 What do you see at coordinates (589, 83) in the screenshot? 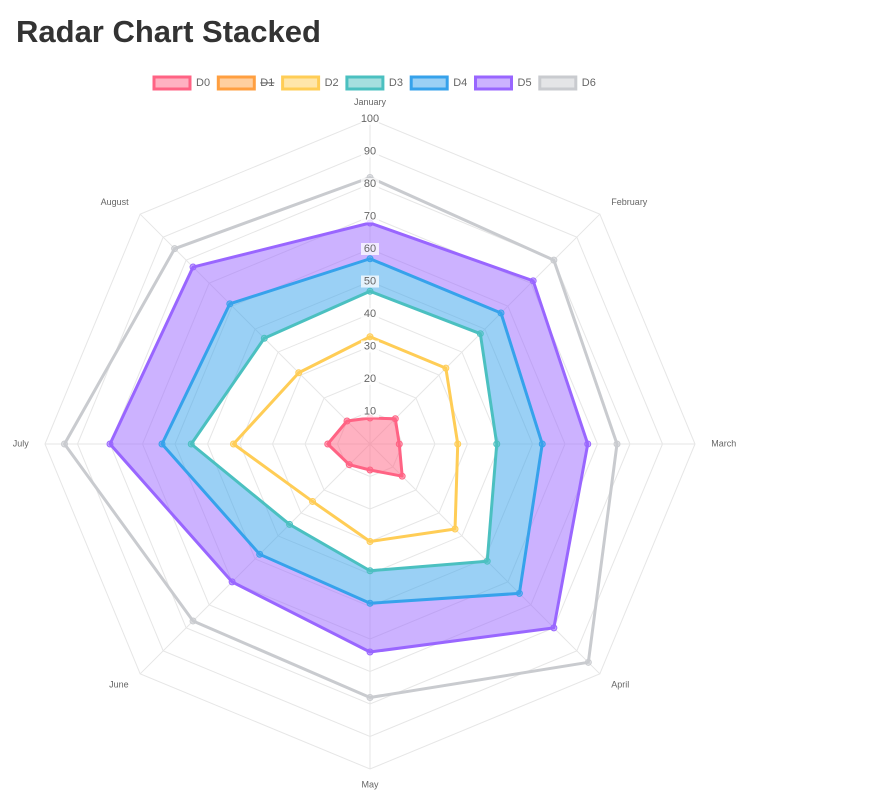
I see `legend-label: D6` at bounding box center [589, 83].